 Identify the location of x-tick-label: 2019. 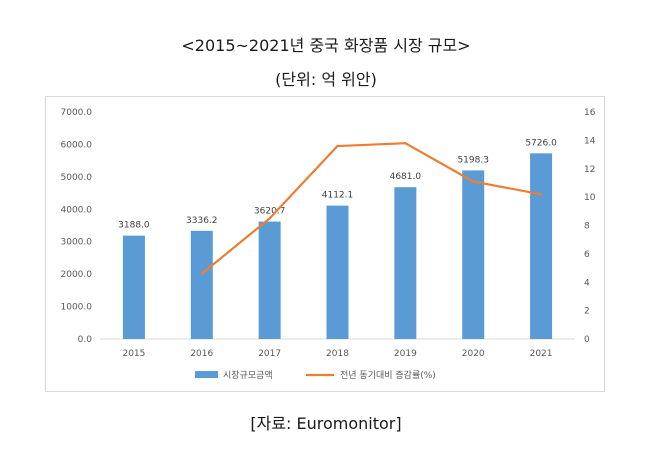
(405, 354).